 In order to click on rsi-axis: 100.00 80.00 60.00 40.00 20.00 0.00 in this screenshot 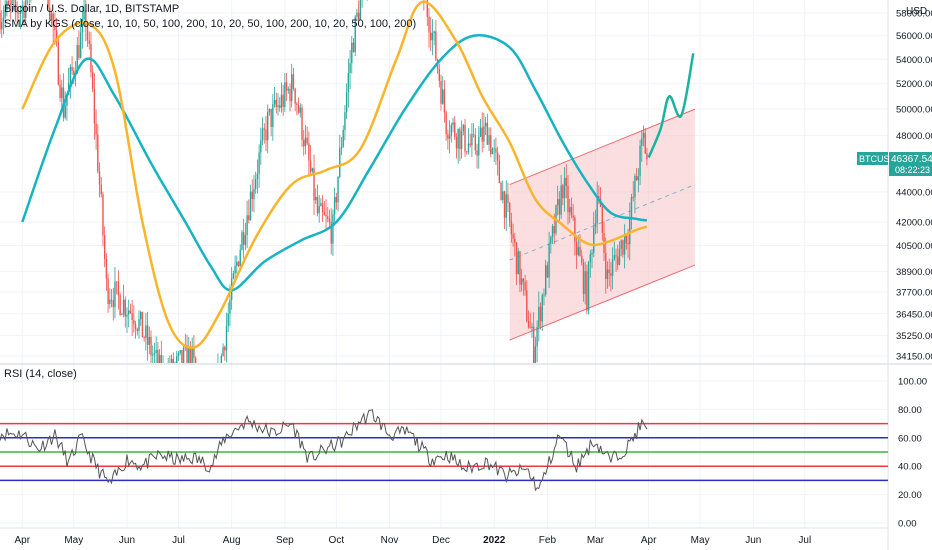, I will do `click(912, 453)`.